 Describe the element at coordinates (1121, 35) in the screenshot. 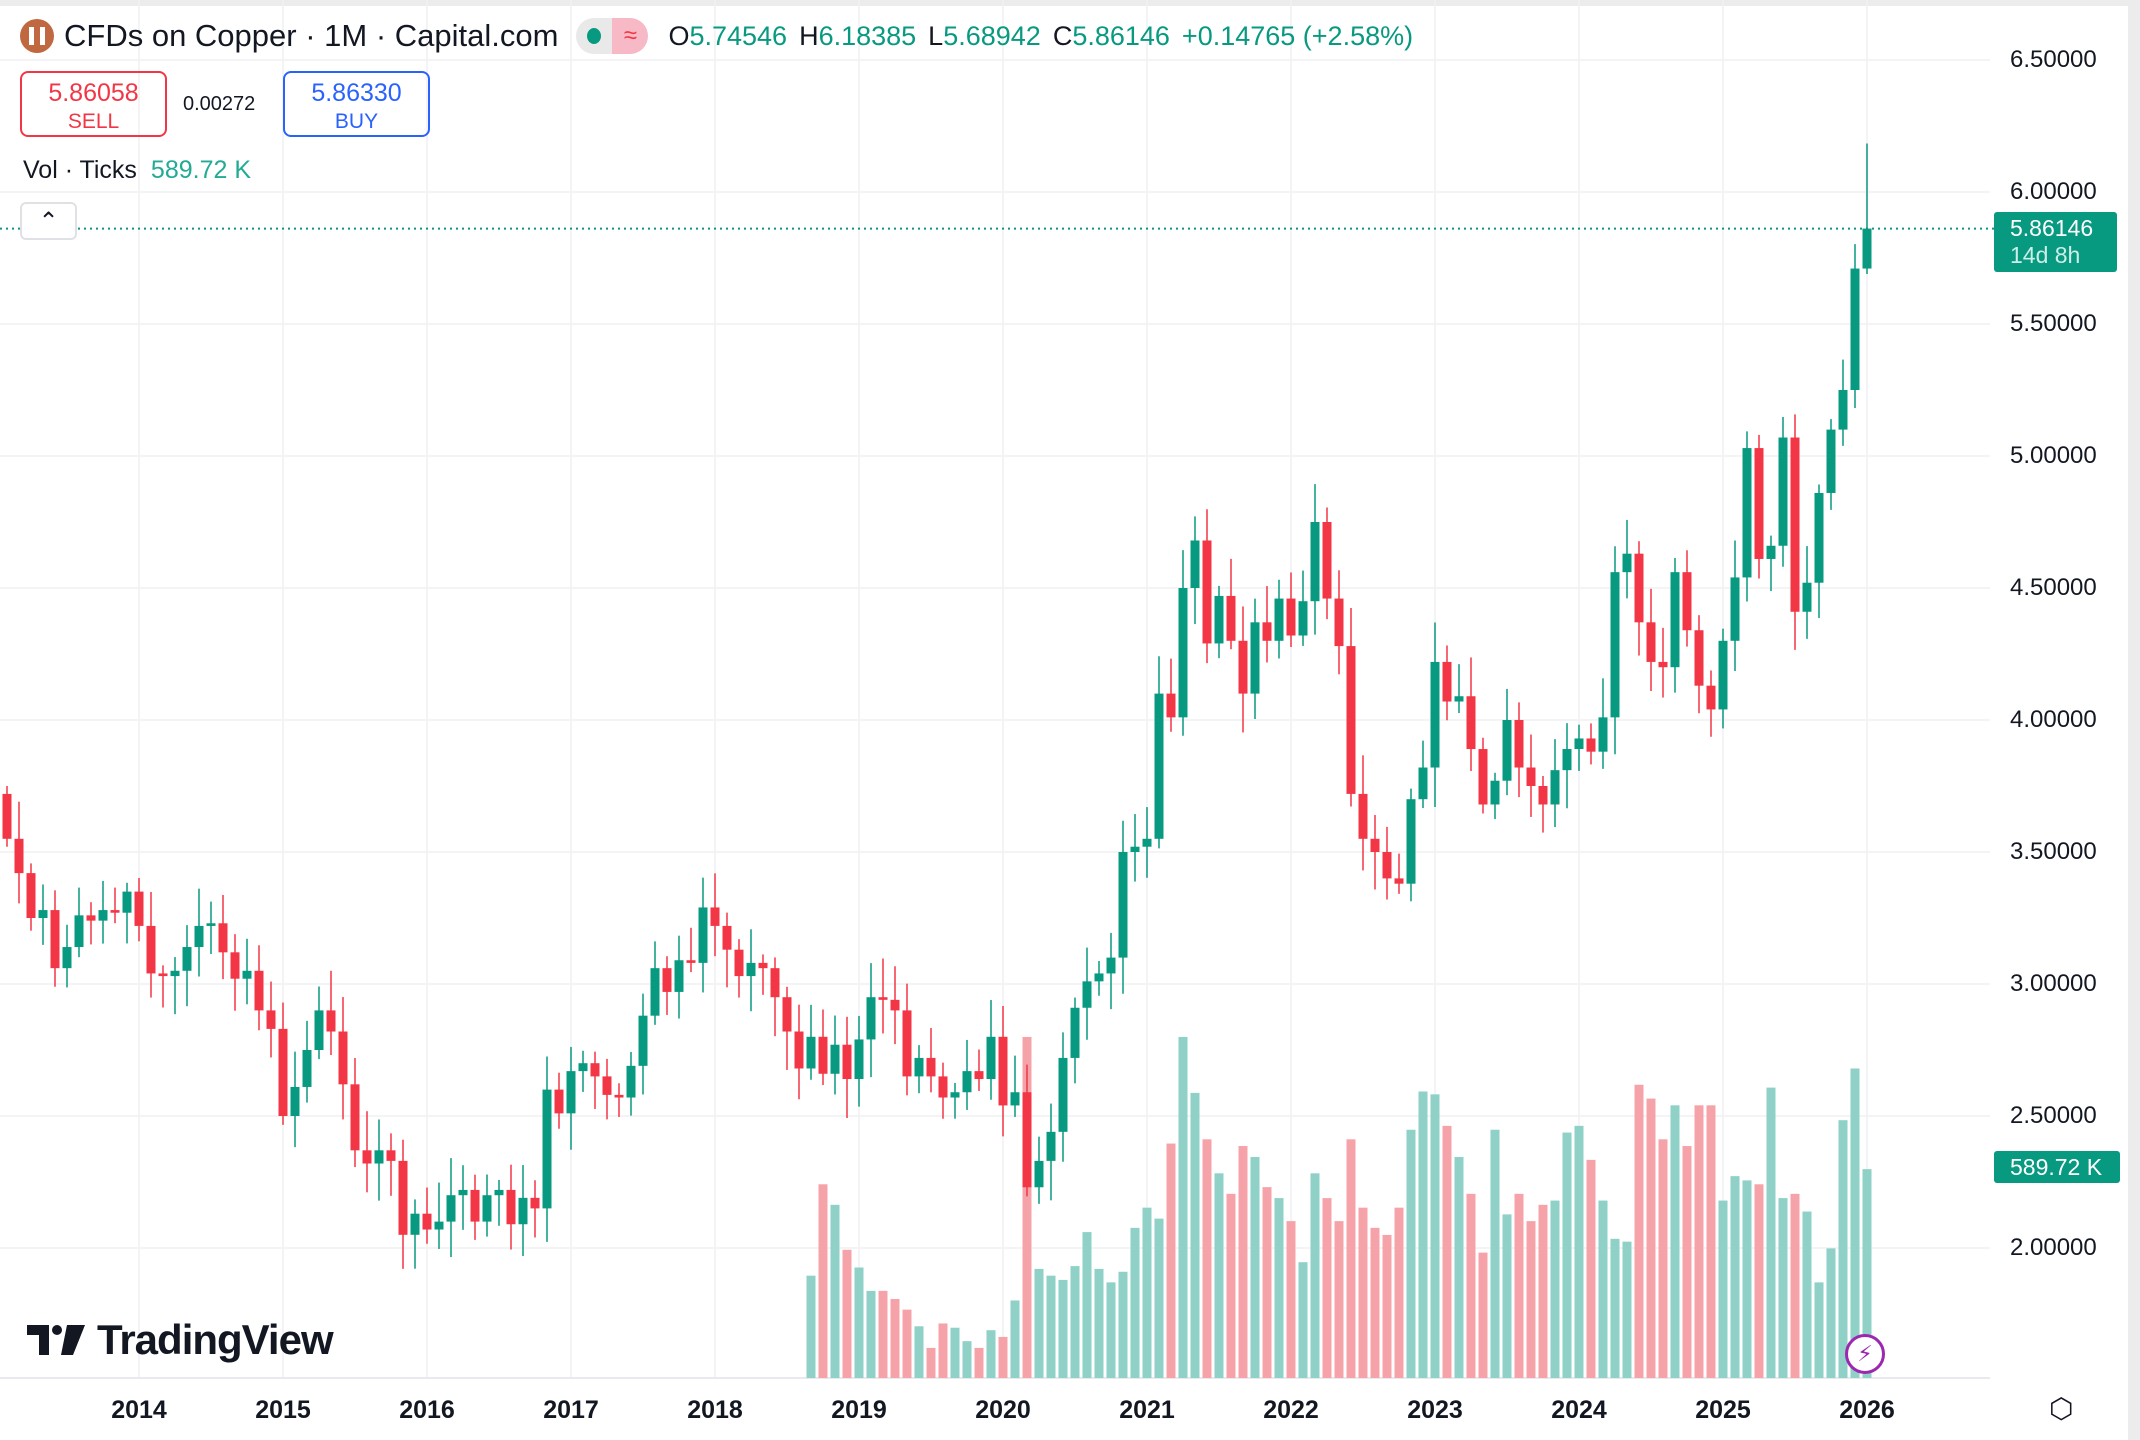

I see `close-value: 5.86146` at that location.